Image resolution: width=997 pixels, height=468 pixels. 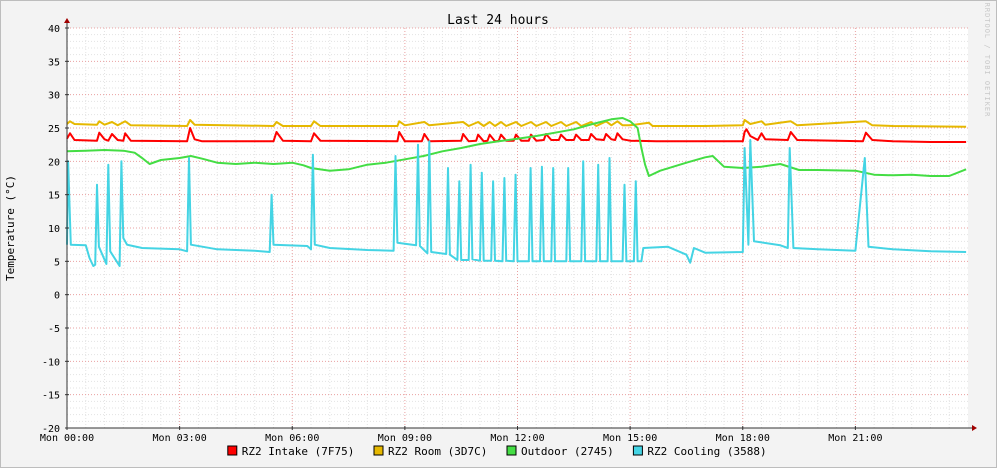 I want to click on y-axis-label: Temperature (°C), so click(x=10, y=228).